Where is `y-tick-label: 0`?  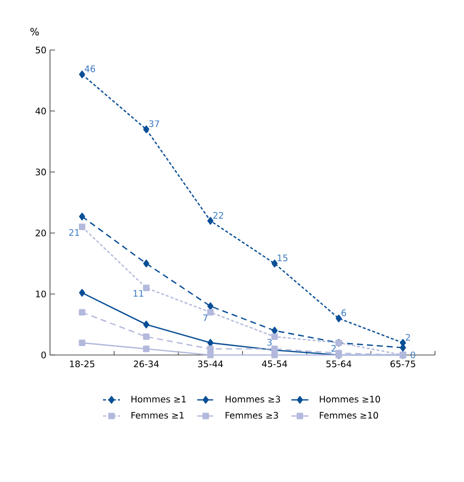 y-tick-label: 0 is located at coordinates (43, 355).